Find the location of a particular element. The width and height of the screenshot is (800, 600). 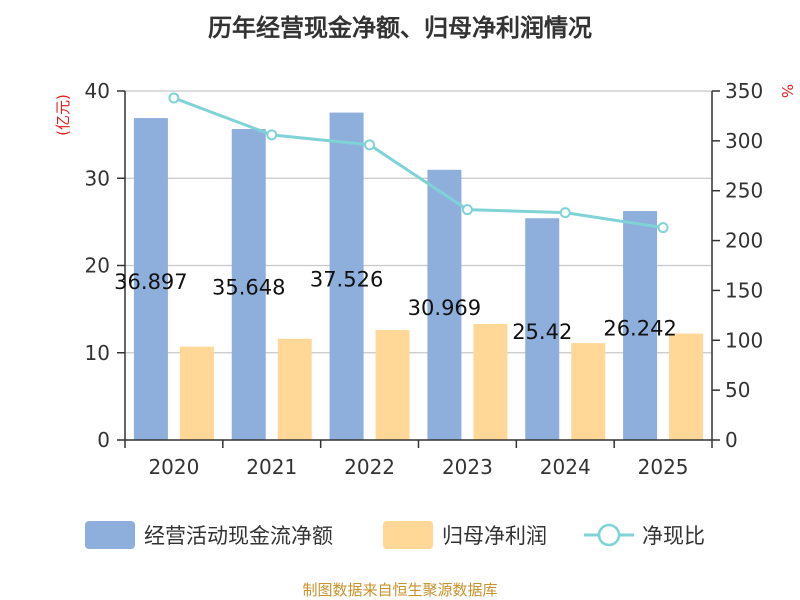

data-label-cash-flow: 26.242 is located at coordinates (639, 329).